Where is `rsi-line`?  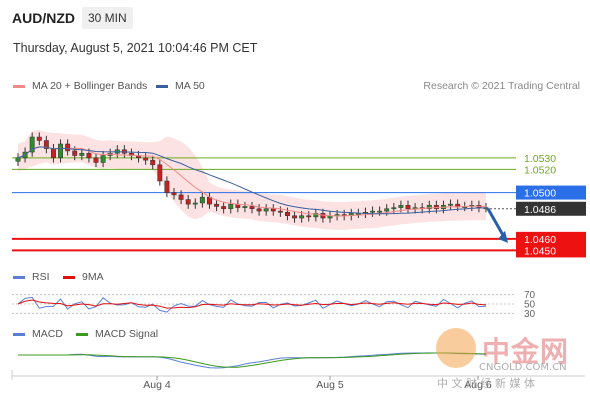
rsi-line is located at coordinates (252, 304).